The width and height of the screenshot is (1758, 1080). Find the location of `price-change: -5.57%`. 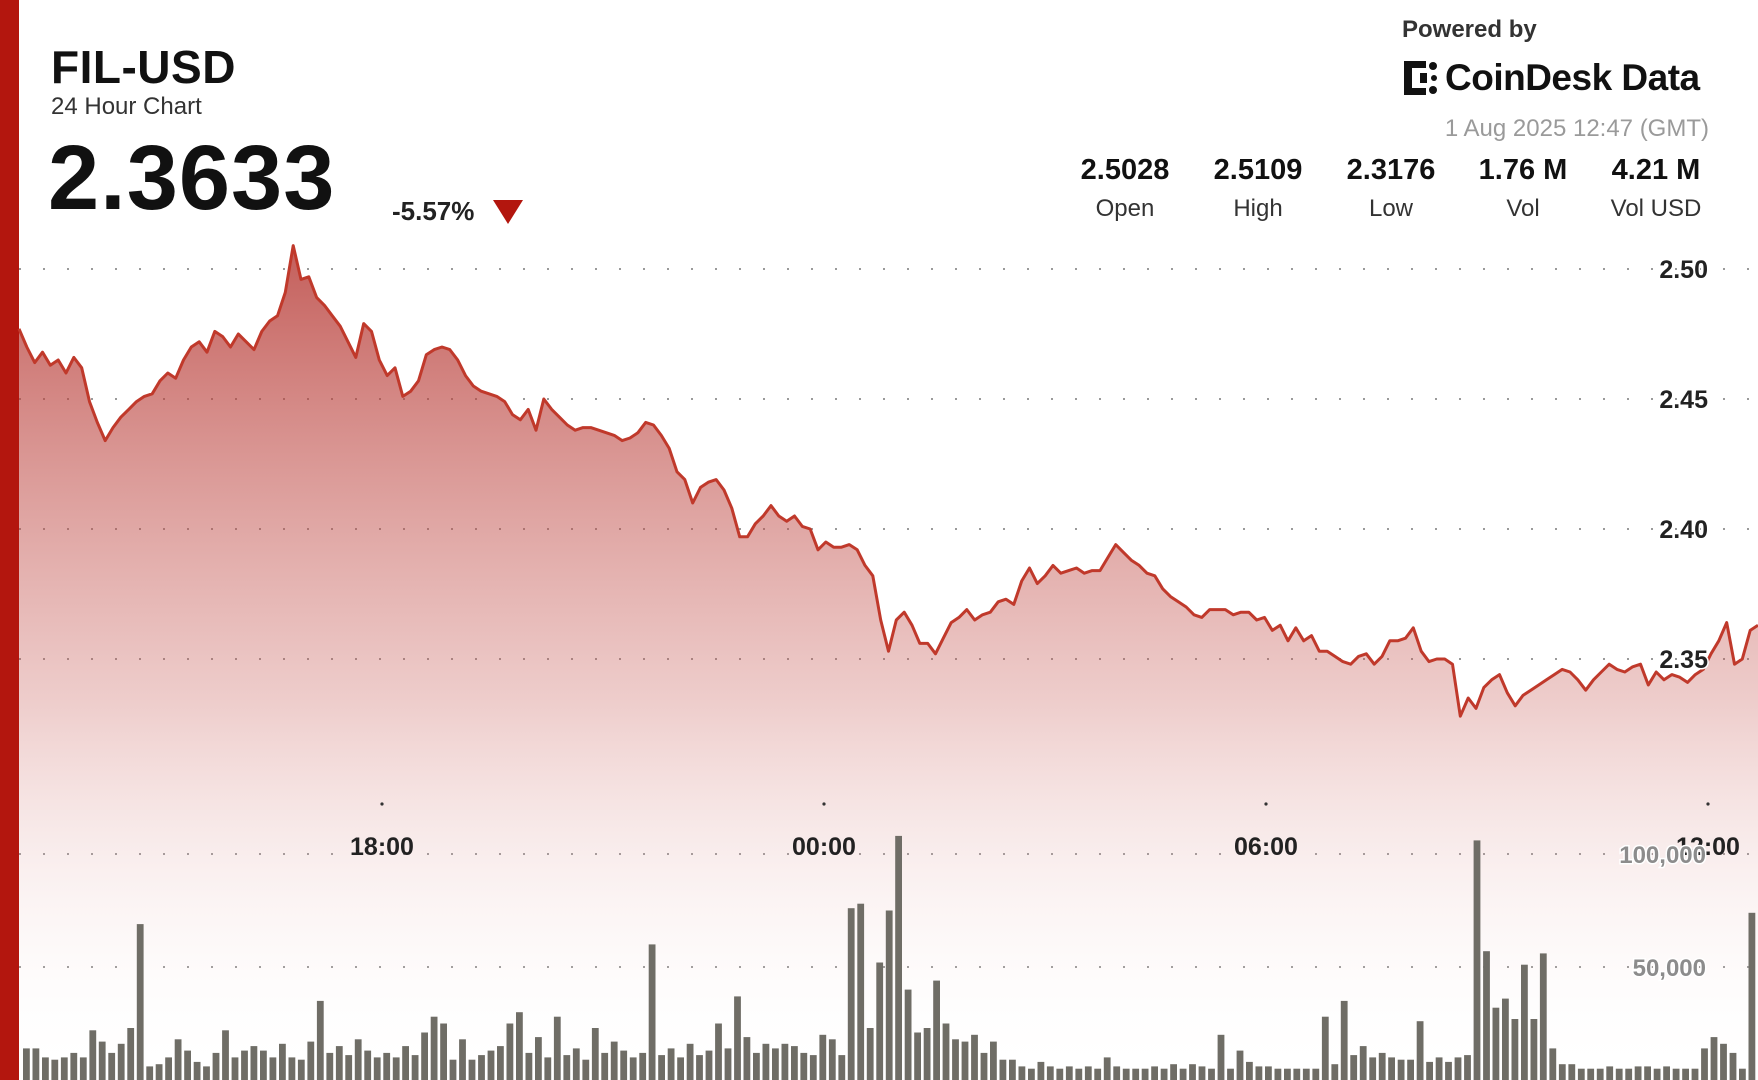

price-change: -5.57% is located at coordinates (433, 211).